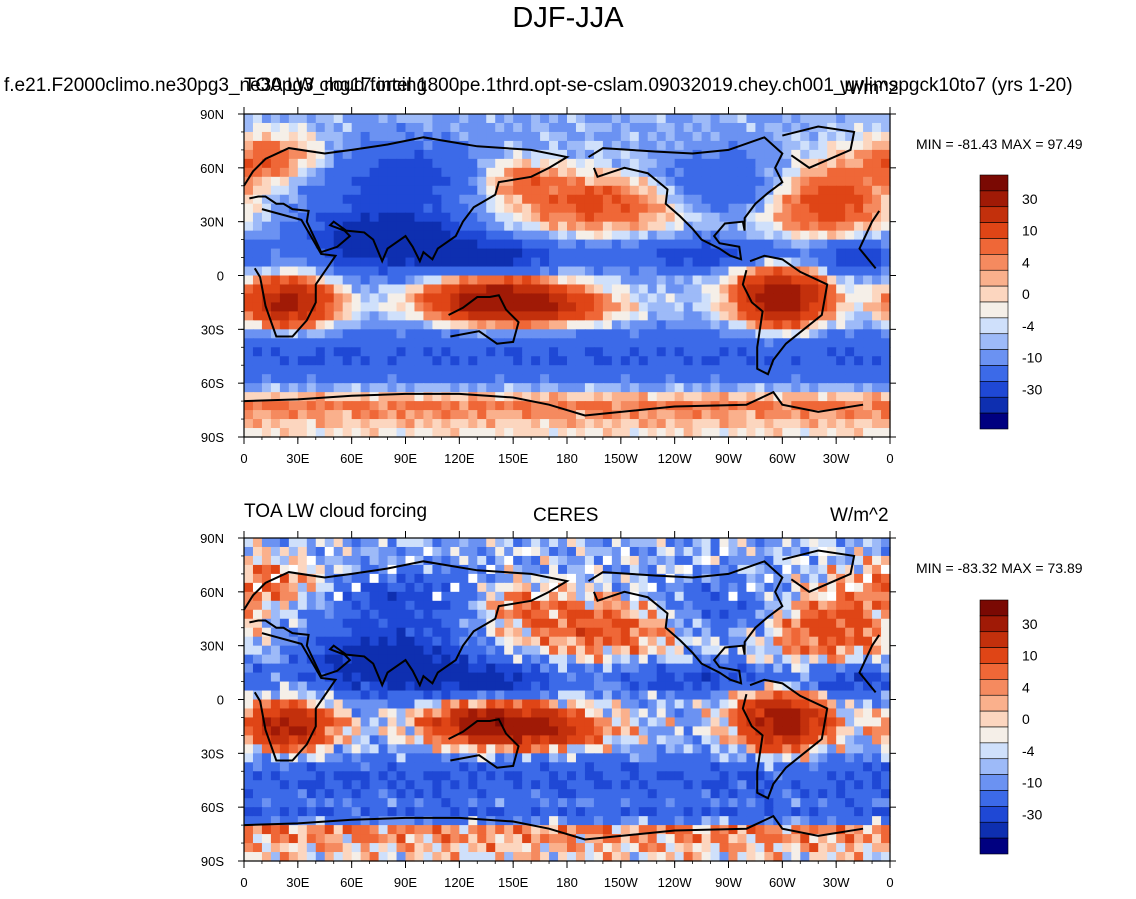  Describe the element at coordinates (406, 200) in the screenshot. I see `coastline` at that location.